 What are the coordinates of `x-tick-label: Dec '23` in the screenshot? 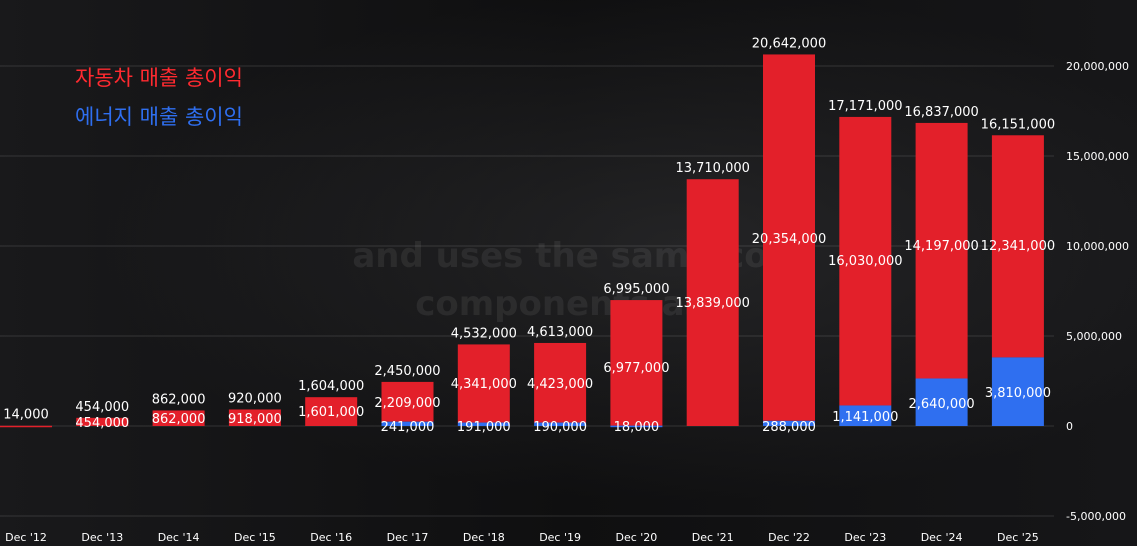 It's located at (865, 537).